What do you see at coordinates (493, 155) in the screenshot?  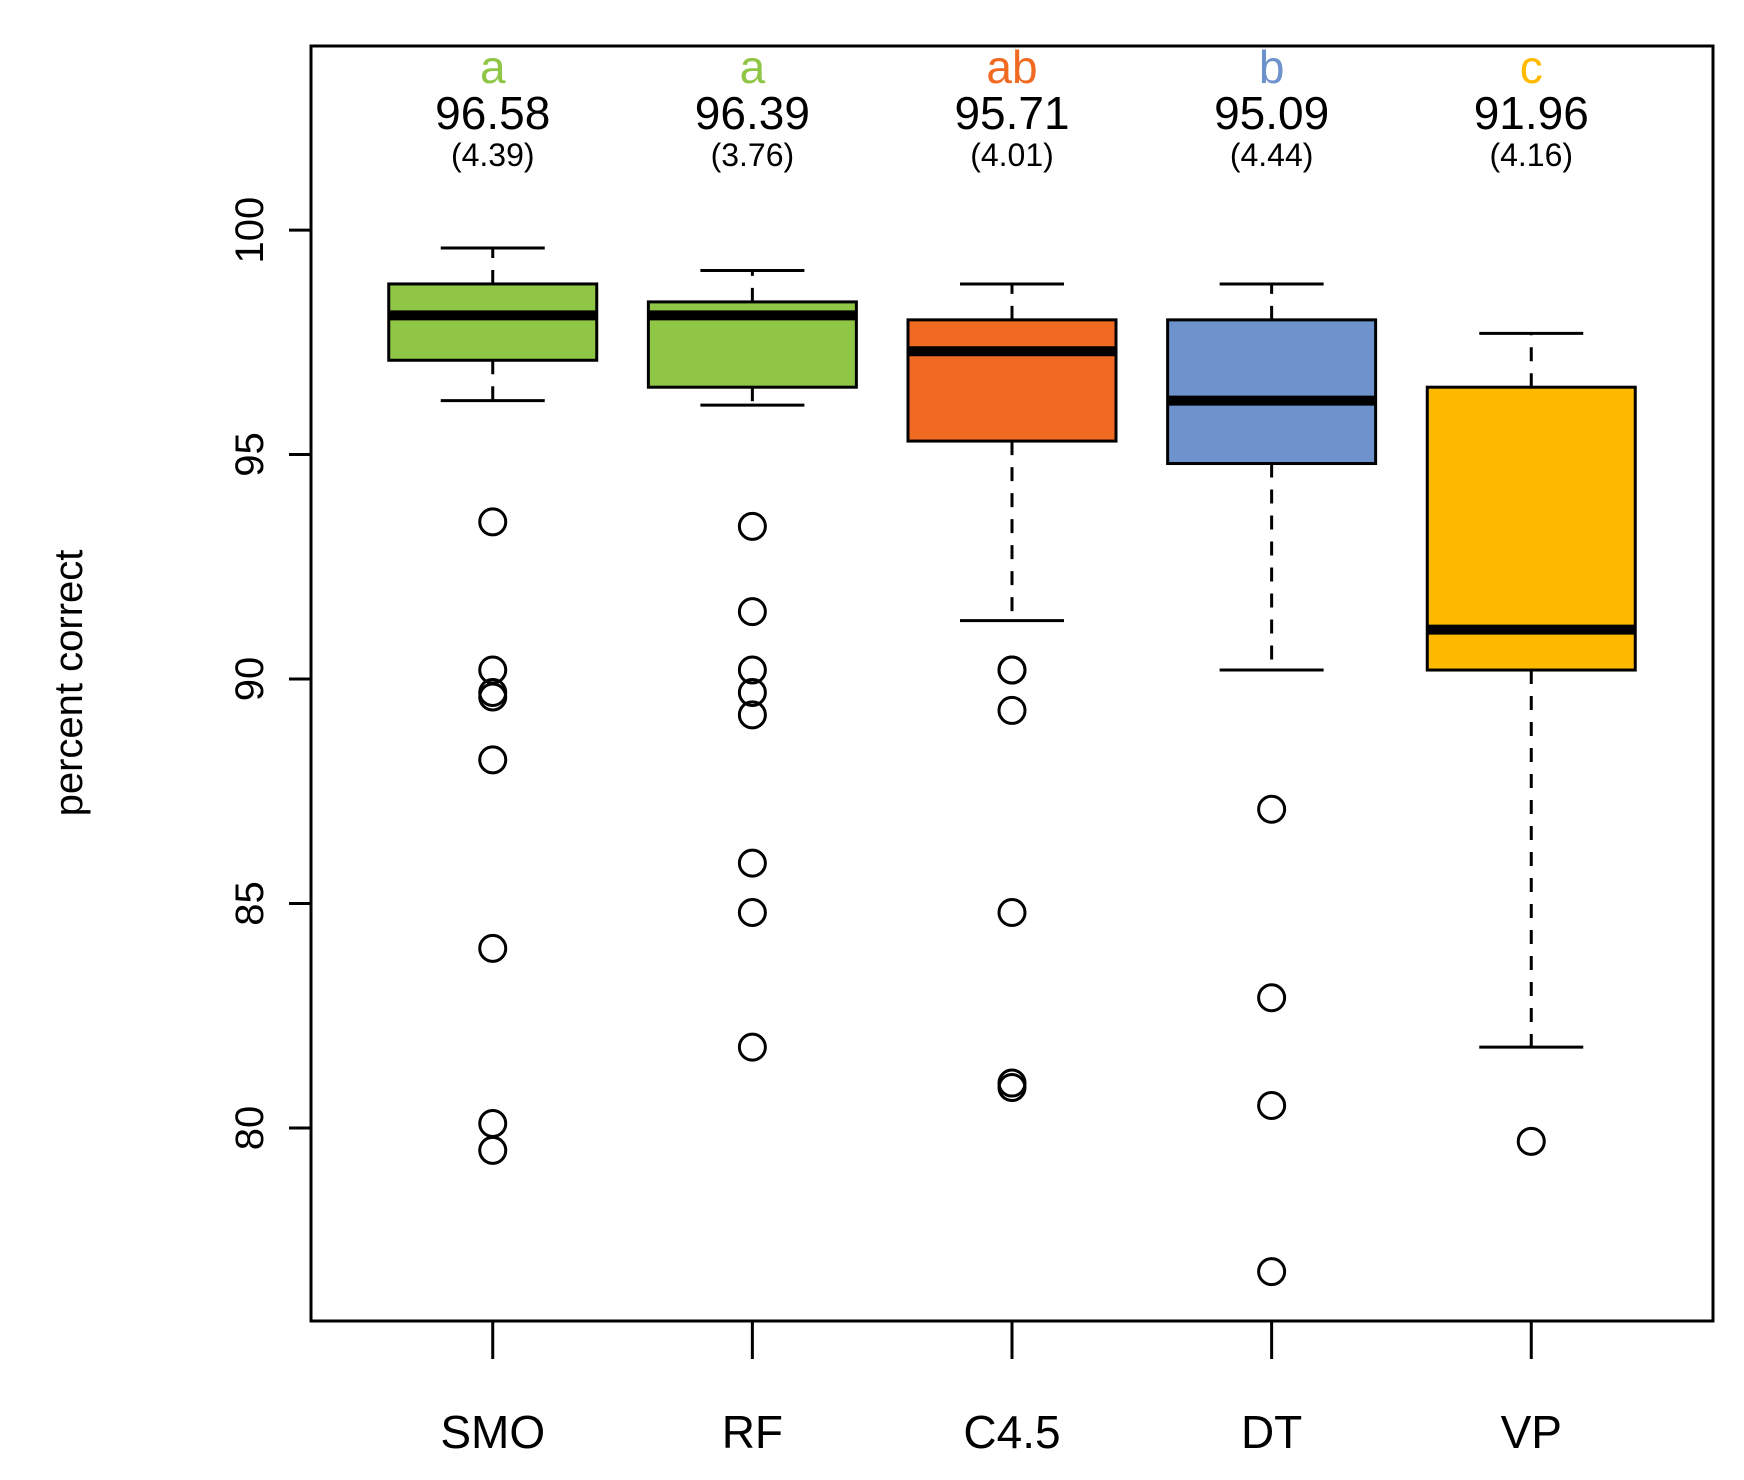 I see `sd-value: (4.39)` at bounding box center [493, 155].